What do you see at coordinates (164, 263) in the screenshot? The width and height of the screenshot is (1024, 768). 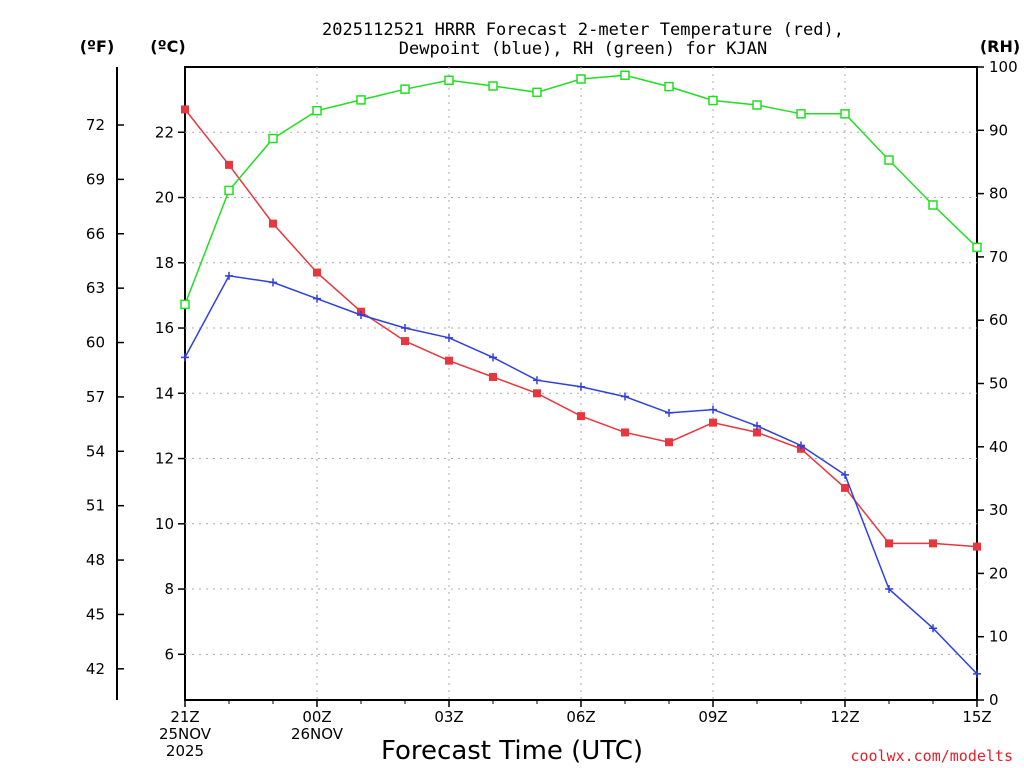 I see `celsius-tick-label: 18` at bounding box center [164, 263].